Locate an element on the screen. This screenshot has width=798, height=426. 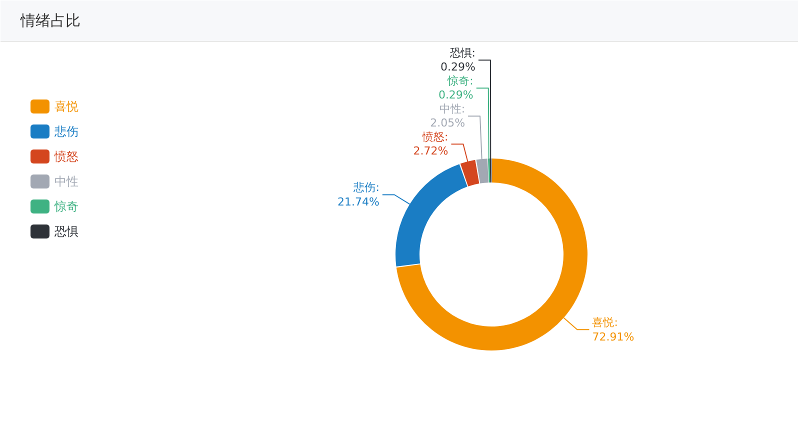
chart-title: 情绪占比 is located at coordinates (50, 21).